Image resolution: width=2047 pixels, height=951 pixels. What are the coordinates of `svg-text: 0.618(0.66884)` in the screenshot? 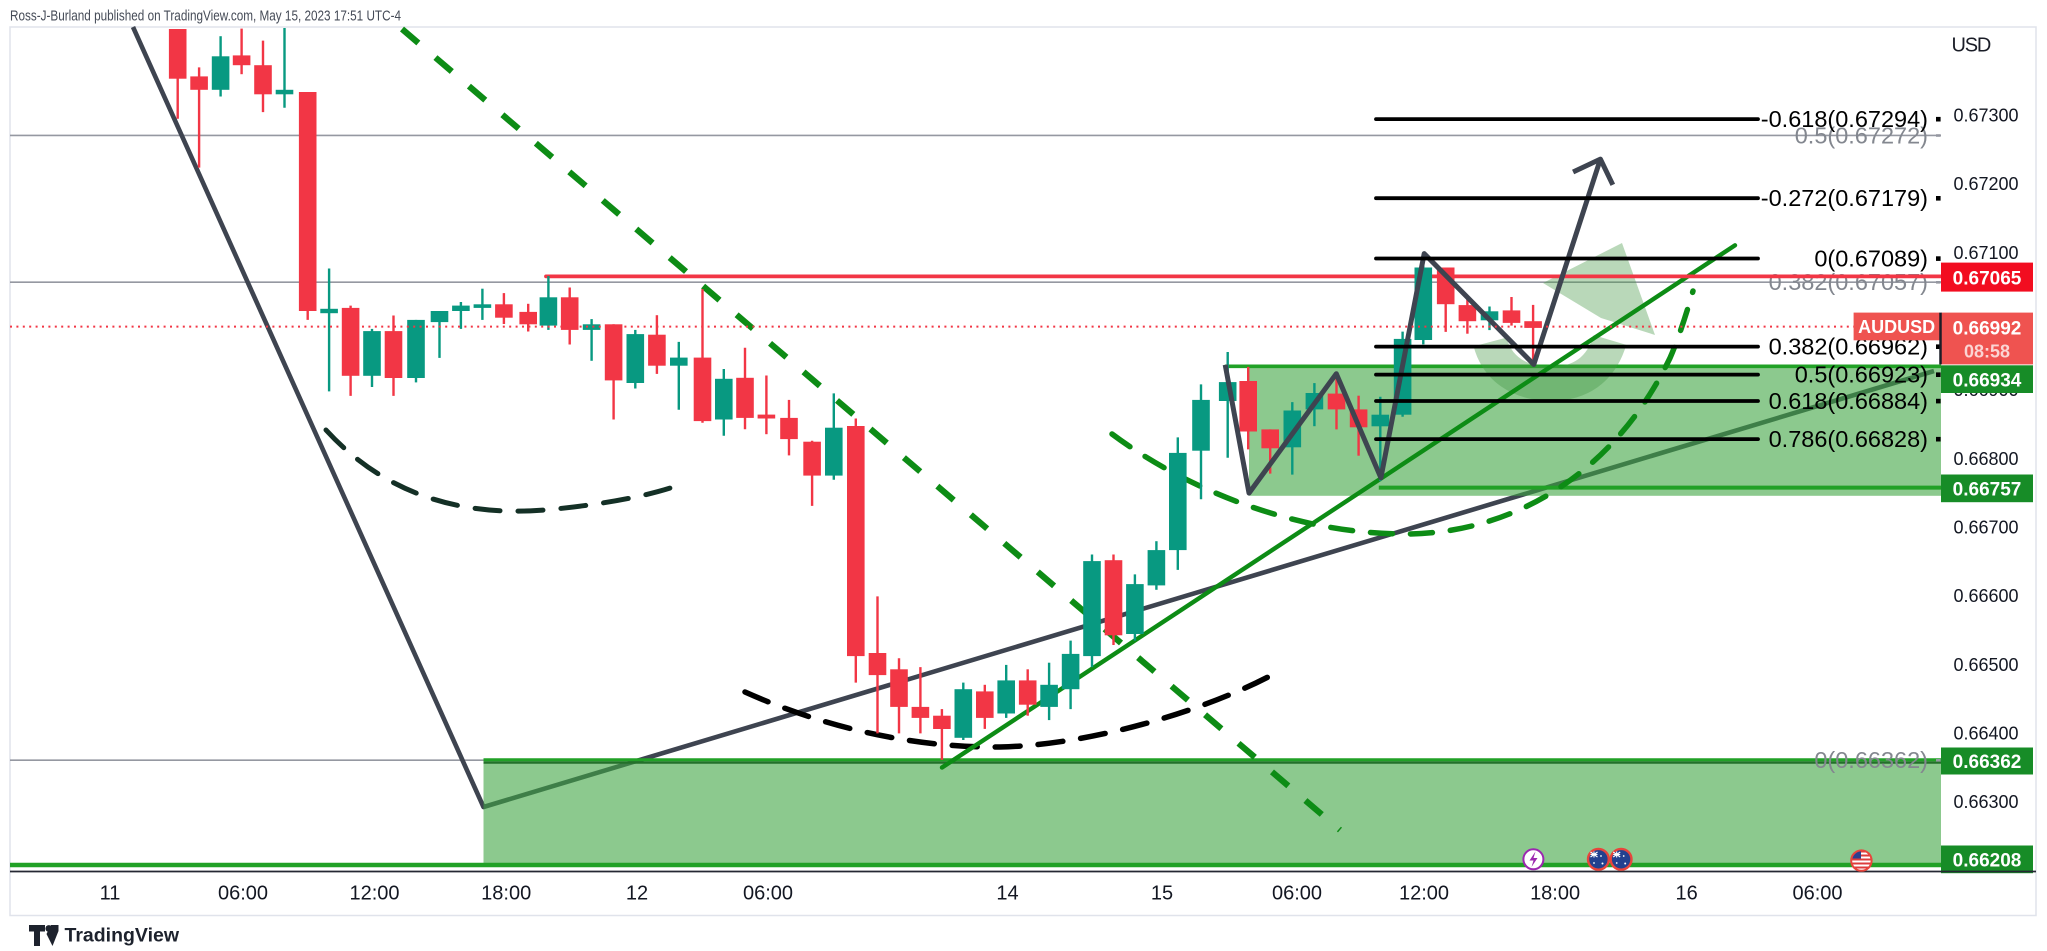 It's located at (1848, 401).